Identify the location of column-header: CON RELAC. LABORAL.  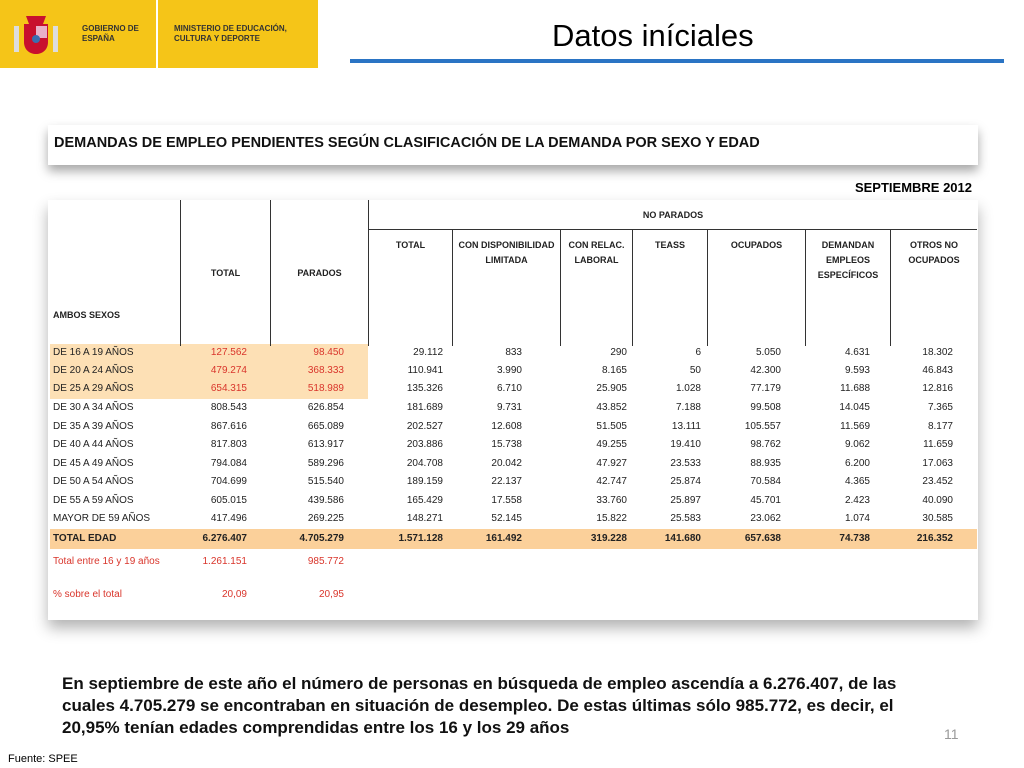
(596, 288).